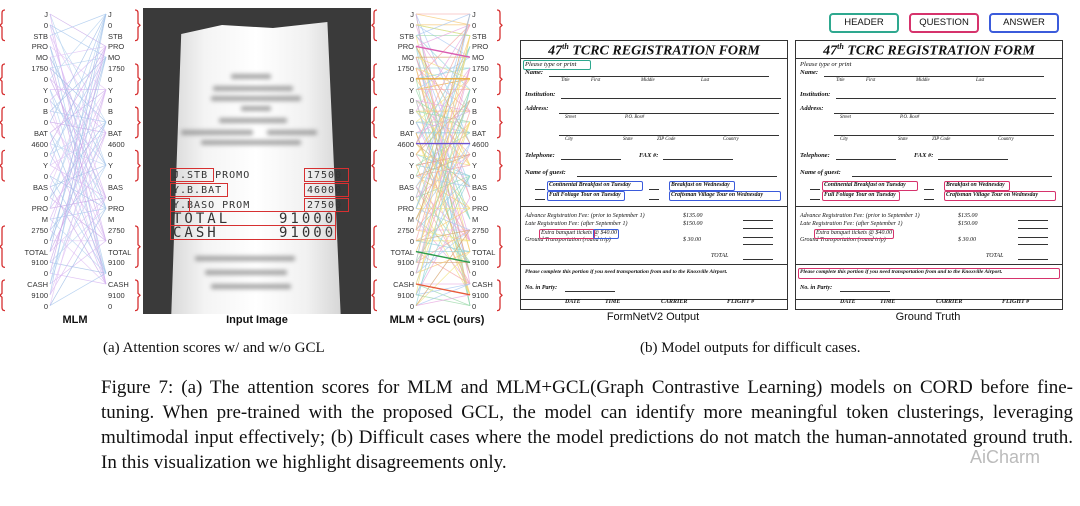  What do you see at coordinates (731, 139) in the screenshot?
I see `form-text: Country` at bounding box center [731, 139].